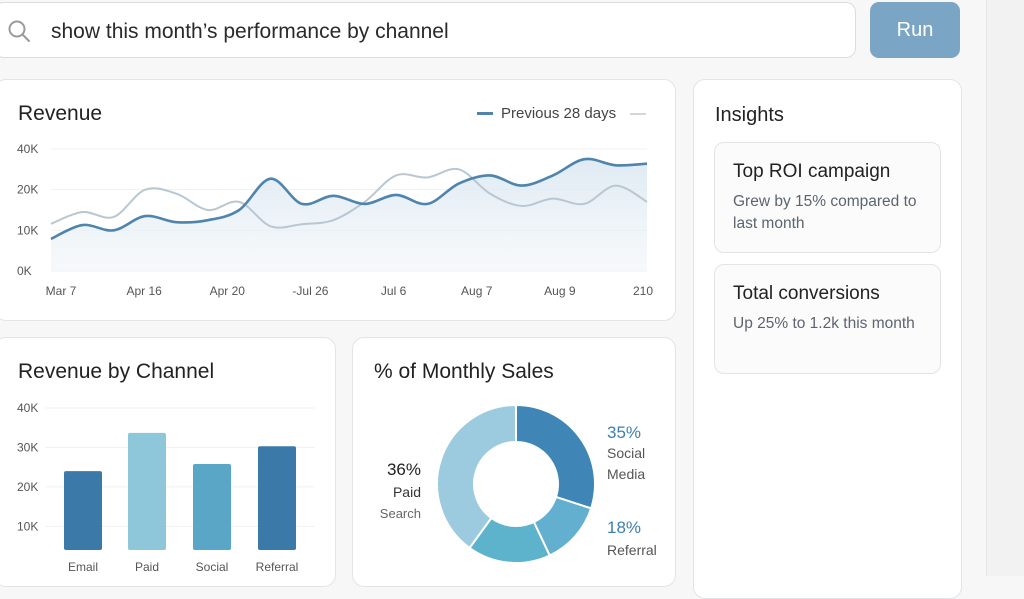 This screenshot has height=599, width=1024. I want to click on run-button: Run, so click(915, 30).